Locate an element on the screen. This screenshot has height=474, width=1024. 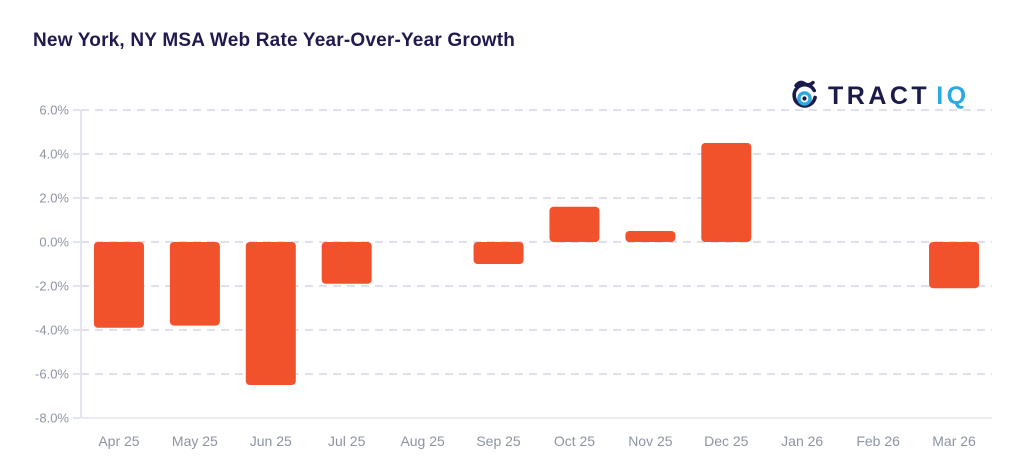
y-axis-tick-label: 6.0% is located at coordinates (54, 110).